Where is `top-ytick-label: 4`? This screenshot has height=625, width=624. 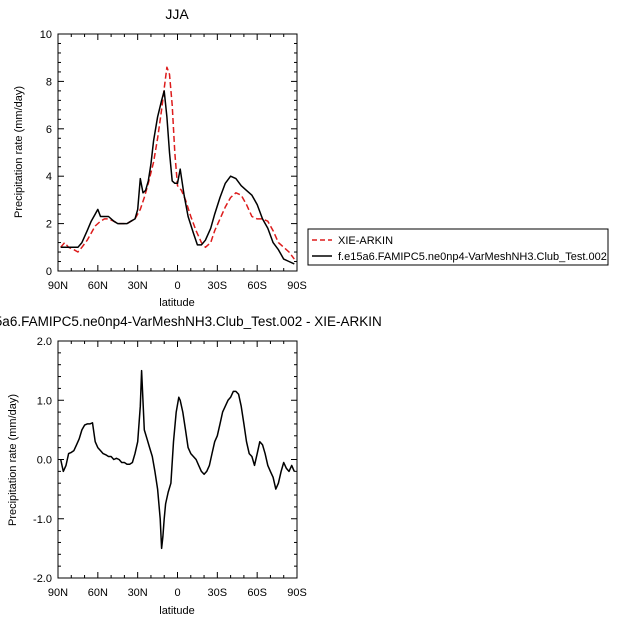
top-ytick-label: 4 is located at coordinates (49, 177).